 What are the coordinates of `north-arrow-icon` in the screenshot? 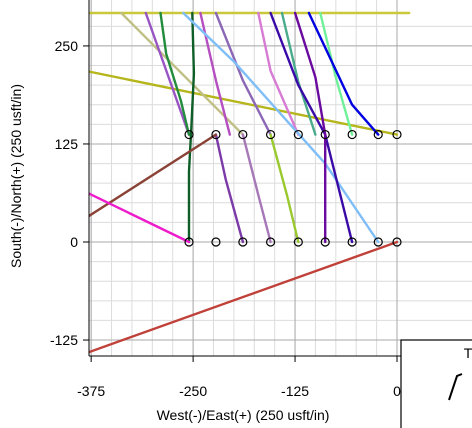 It's located at (455, 387).